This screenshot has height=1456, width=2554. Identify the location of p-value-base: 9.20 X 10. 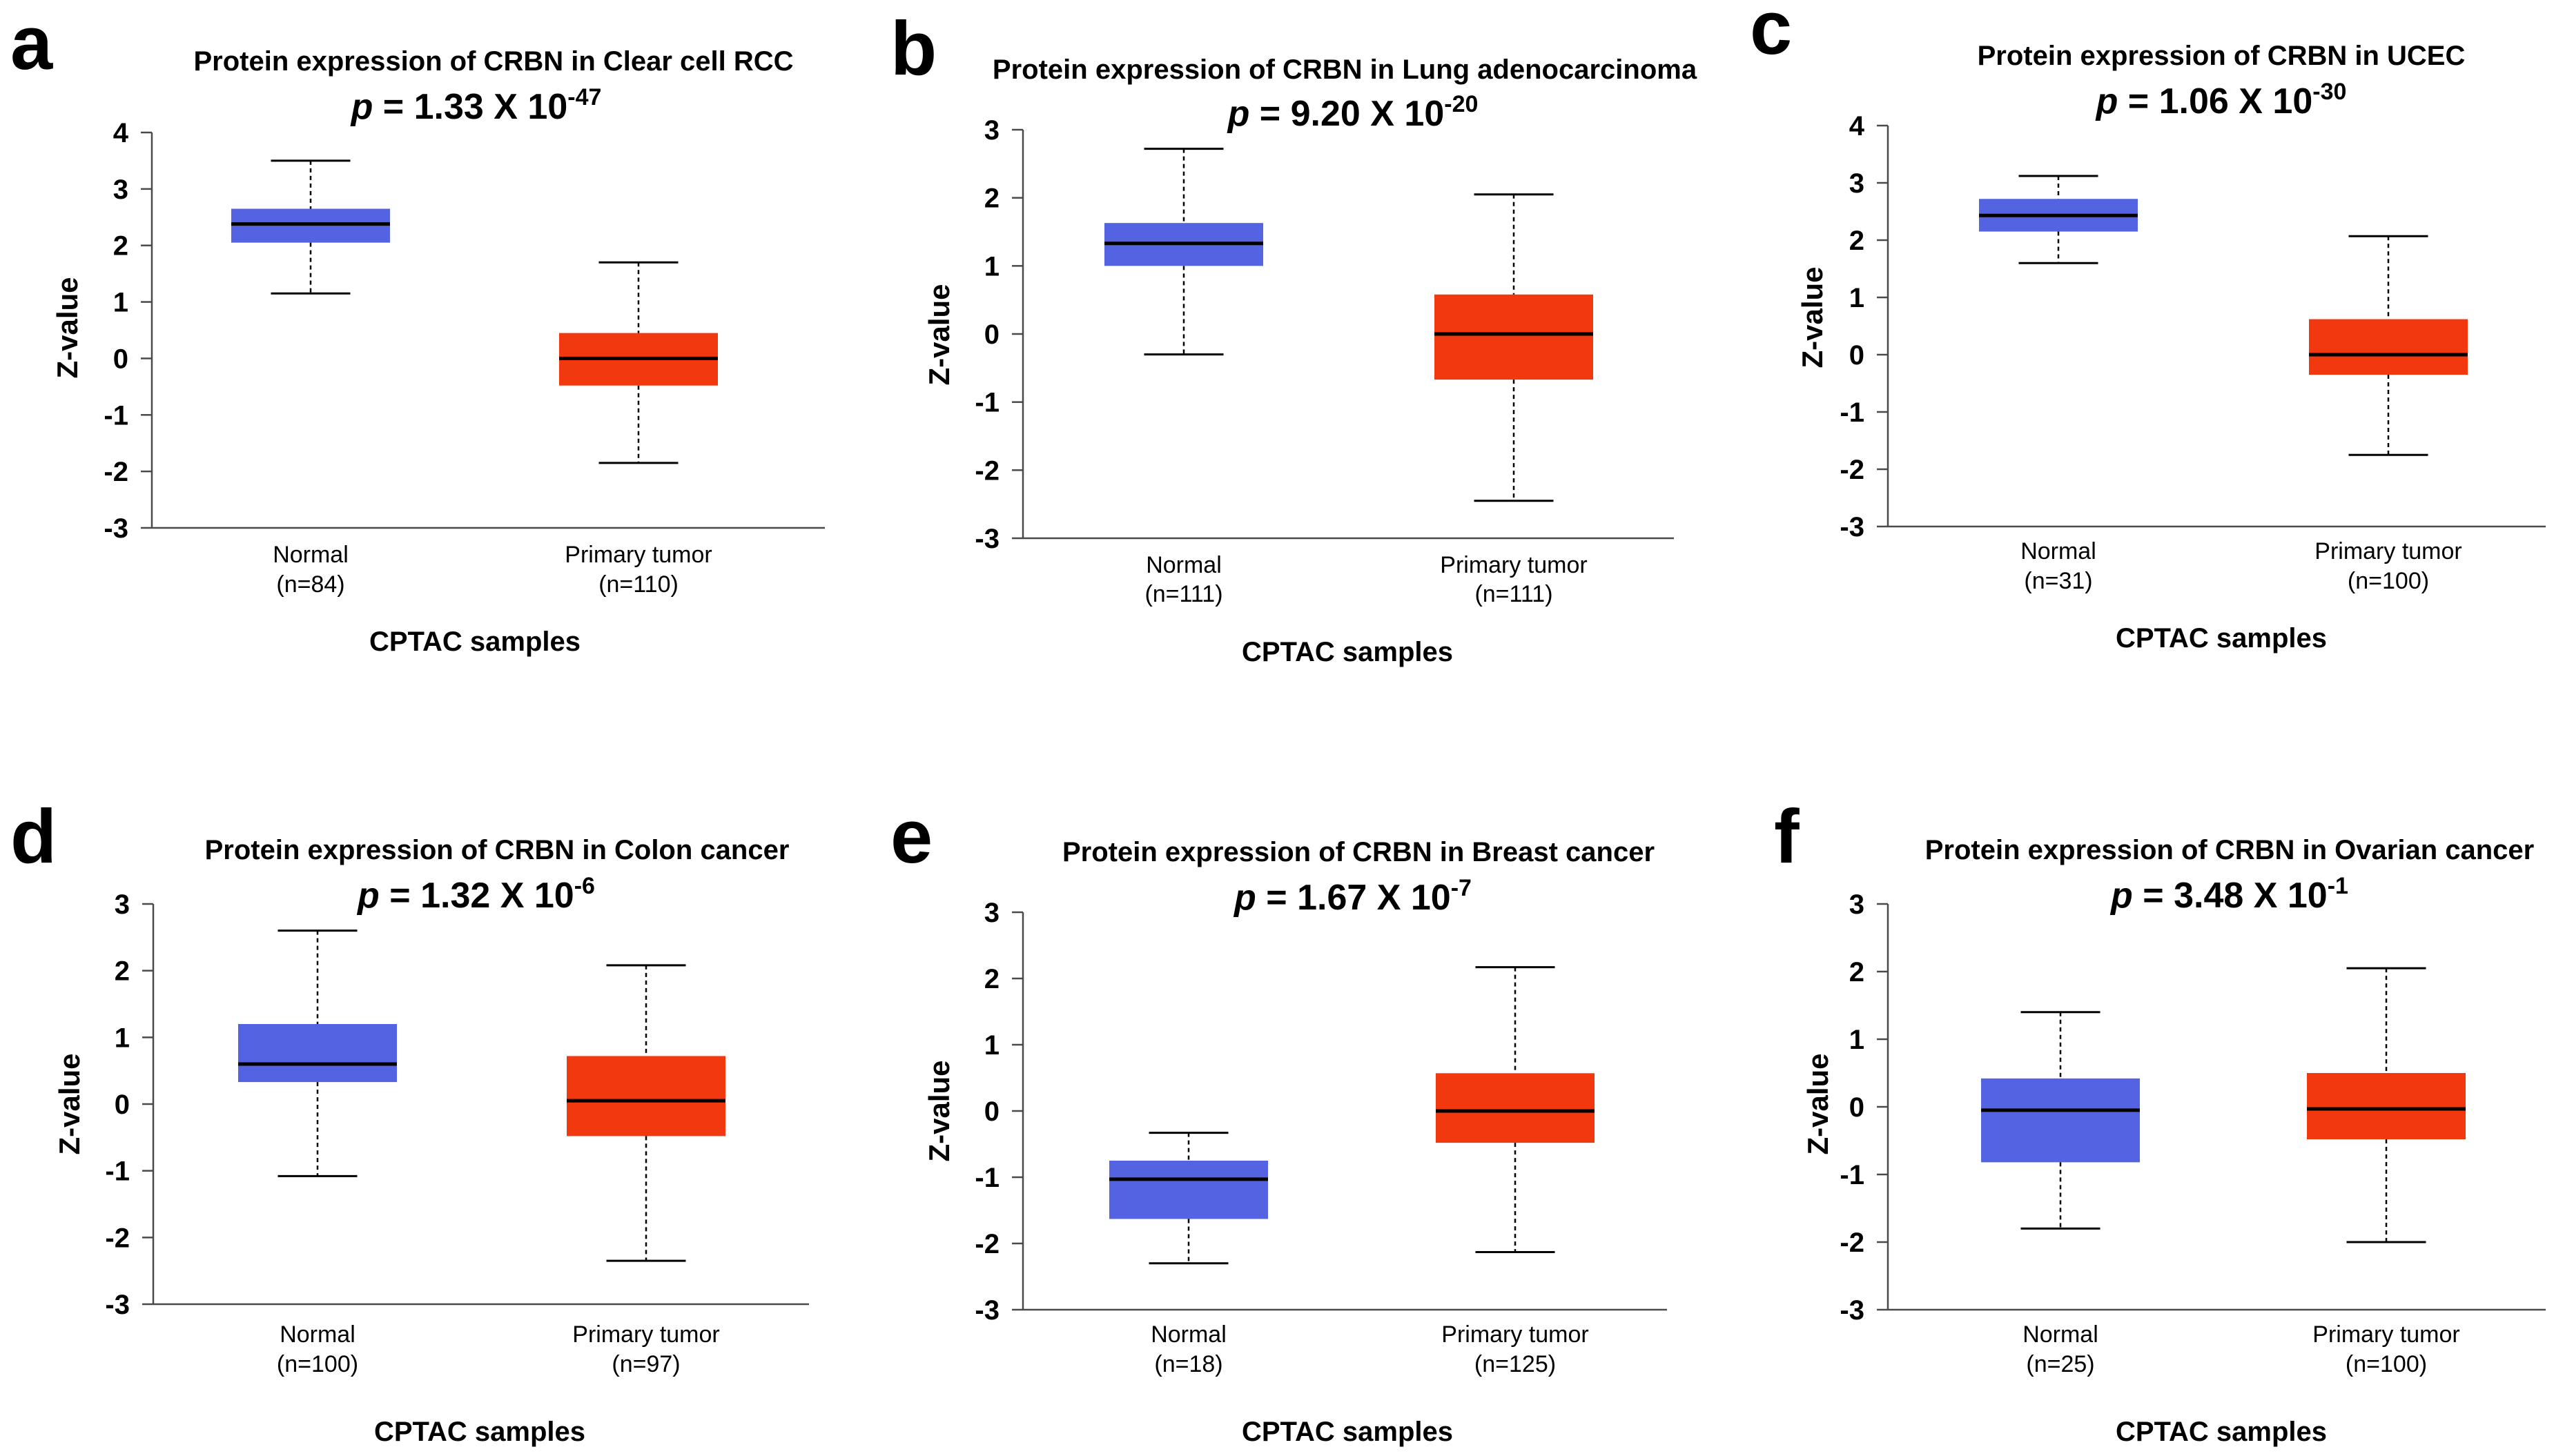
(1368, 114).